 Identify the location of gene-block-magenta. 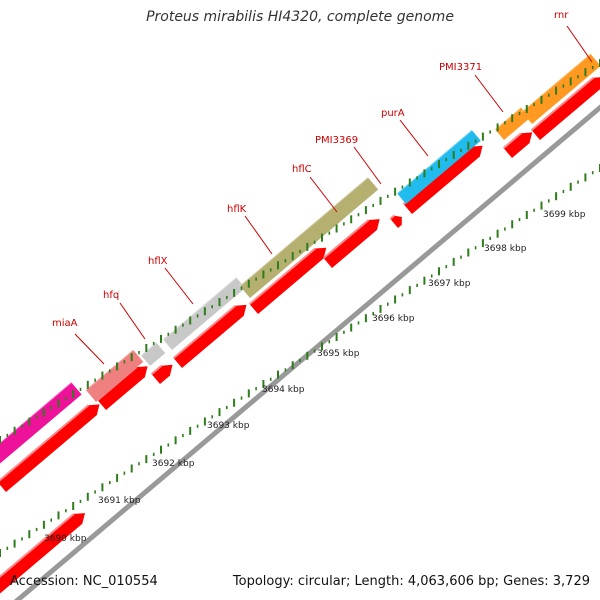
(41, 423).